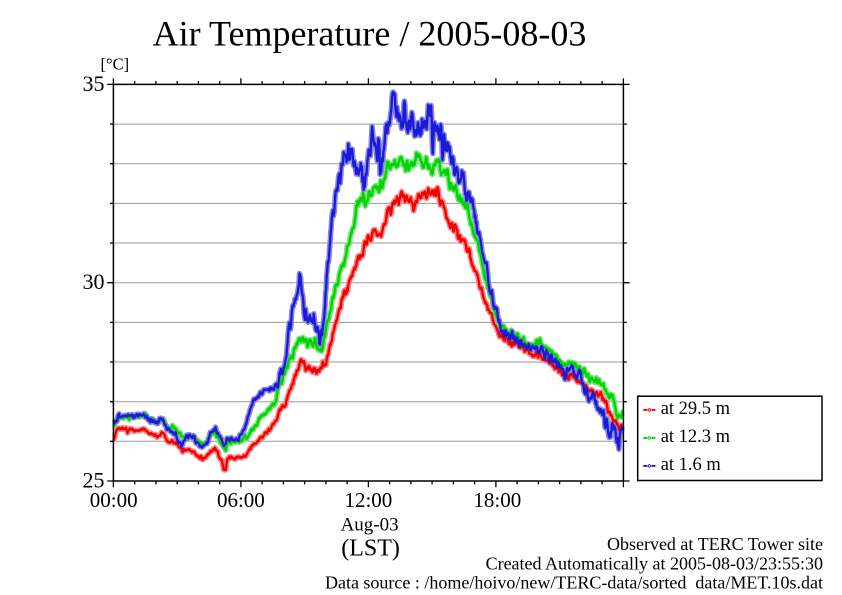 This screenshot has width=842, height=595. What do you see at coordinates (94, 480) in the screenshot?
I see `svg-text: 25` at bounding box center [94, 480].